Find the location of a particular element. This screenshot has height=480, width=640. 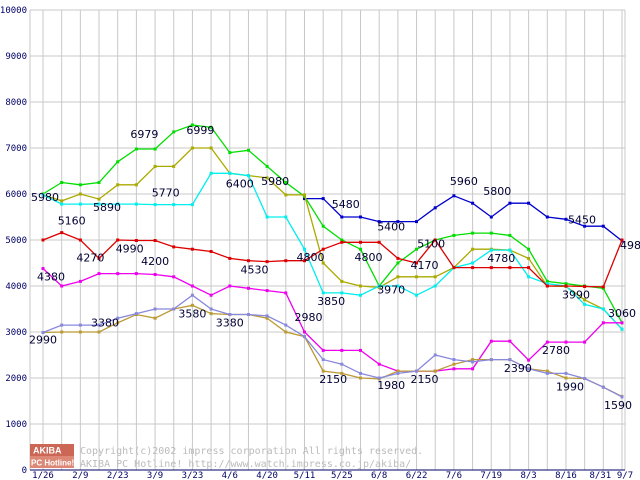

x-tick-label: 8/16 is located at coordinates (566, 475).